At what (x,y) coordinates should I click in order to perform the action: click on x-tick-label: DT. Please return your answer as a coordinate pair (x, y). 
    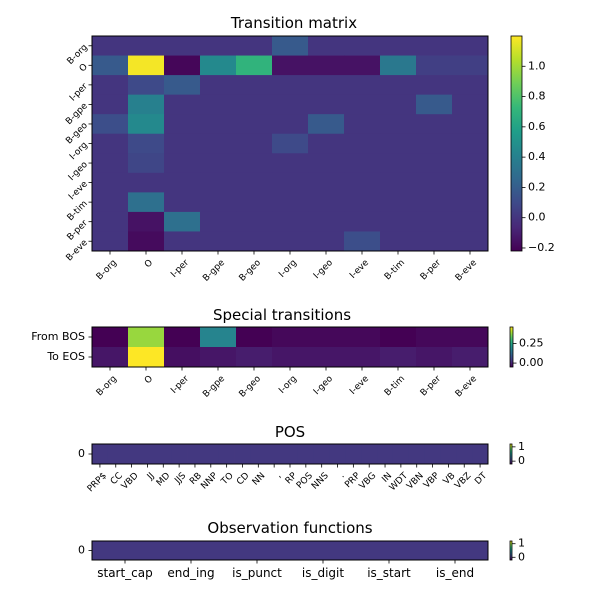
    Looking at the image, I should click on (481, 479).